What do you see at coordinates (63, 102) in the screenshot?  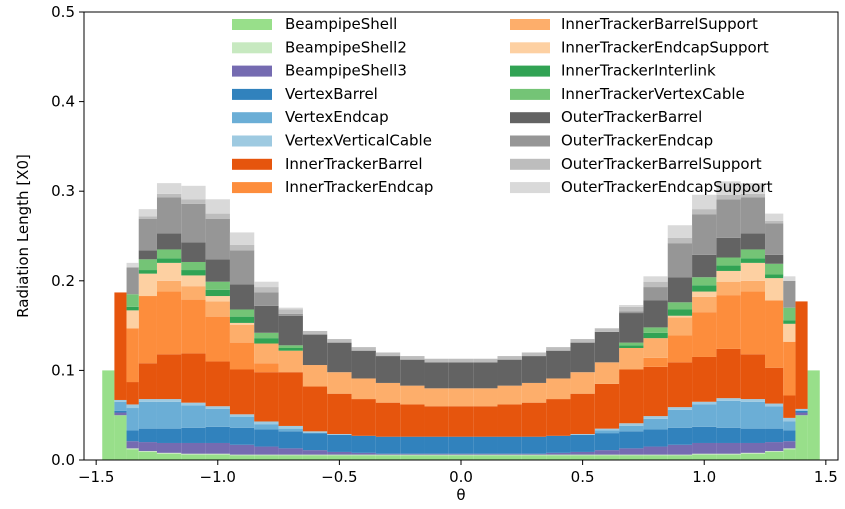 I see `y-tick-label: 0.4` at bounding box center [63, 102].